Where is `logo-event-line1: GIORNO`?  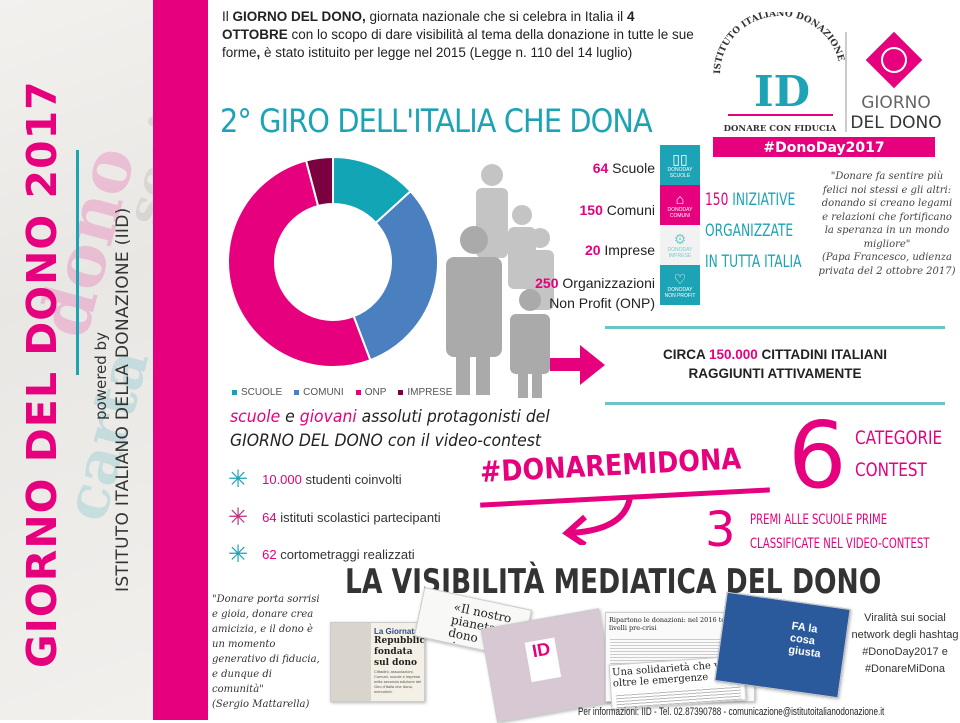
logo-event-line1: GIORNO is located at coordinates (895, 103).